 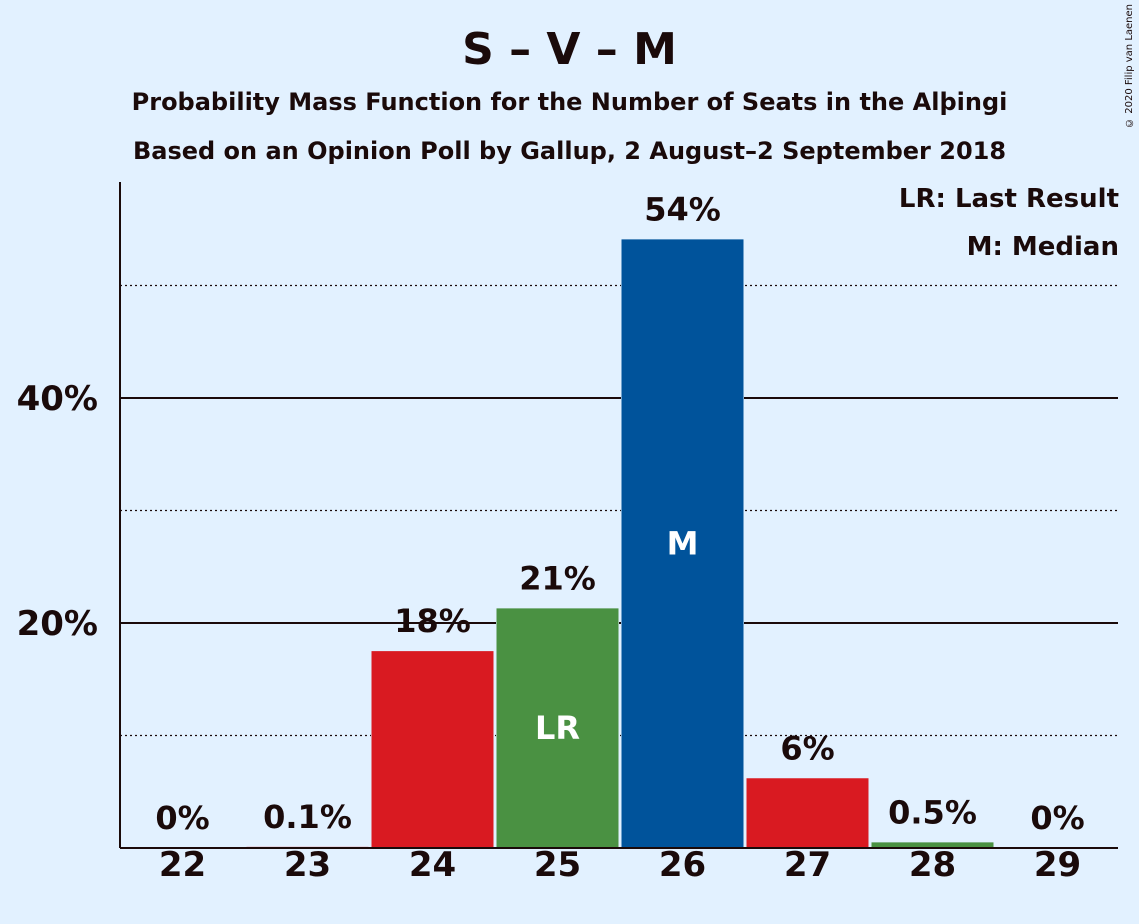 What do you see at coordinates (682, 865) in the screenshot?
I see `x-tick-label: 26` at bounding box center [682, 865].